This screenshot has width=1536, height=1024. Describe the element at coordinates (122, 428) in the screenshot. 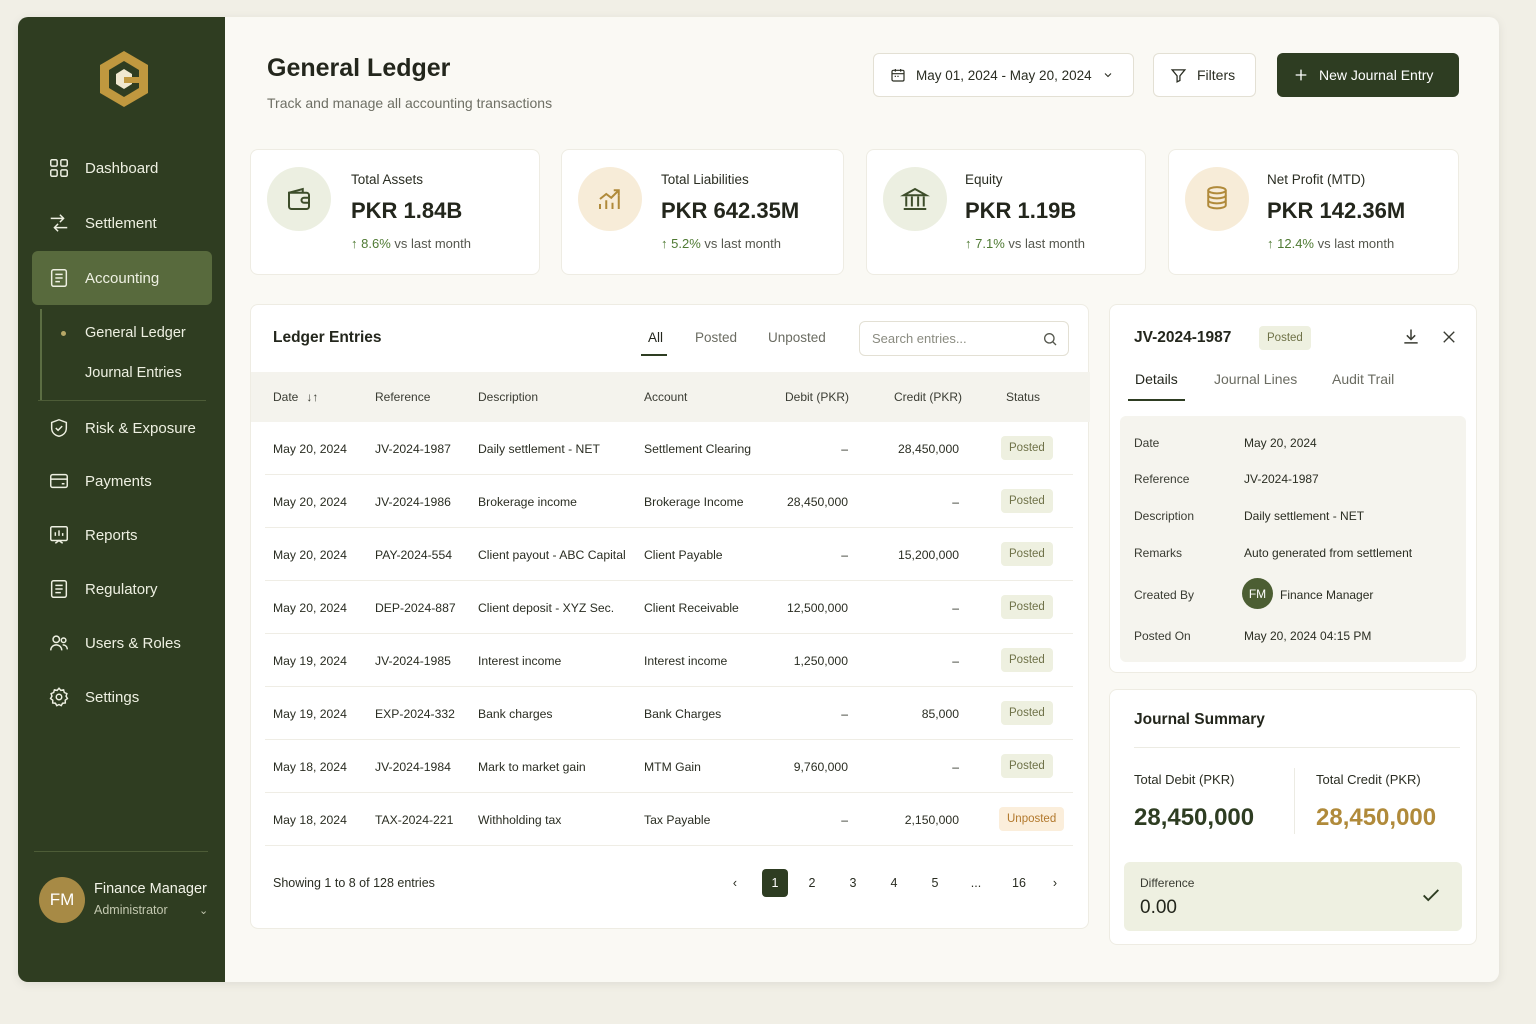

I see `sidebar-item-risk-exposure: Risk & Exposure` at that location.